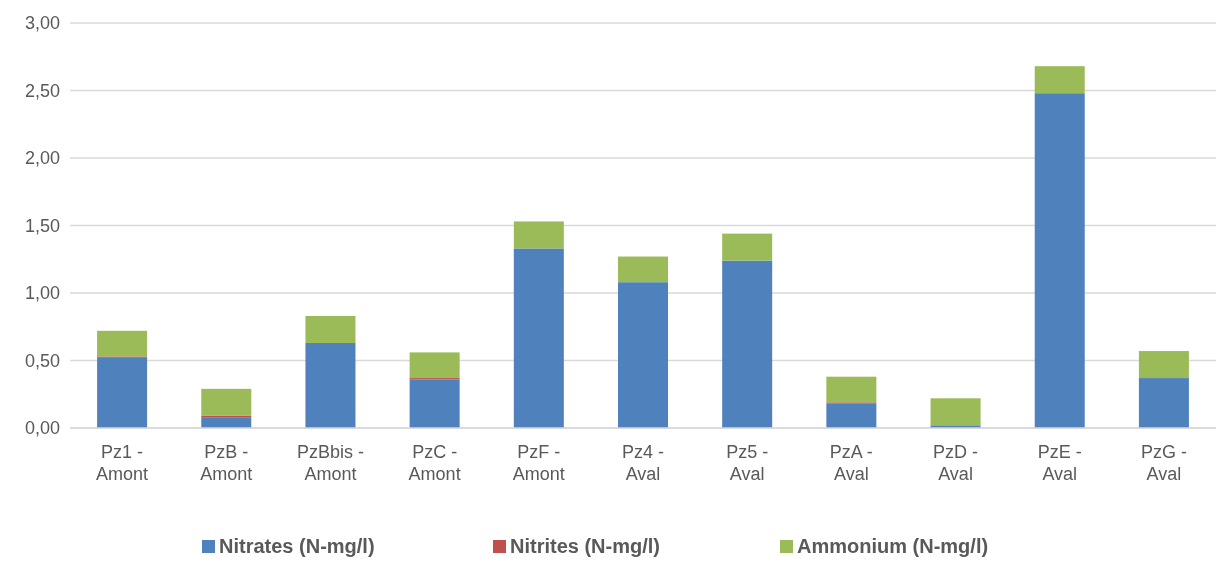 Image resolution: width=1231 pixels, height=565 pixels. Describe the element at coordinates (122, 463) in the screenshot. I see `x-tick-label: Pz1 - Amont` at that location.